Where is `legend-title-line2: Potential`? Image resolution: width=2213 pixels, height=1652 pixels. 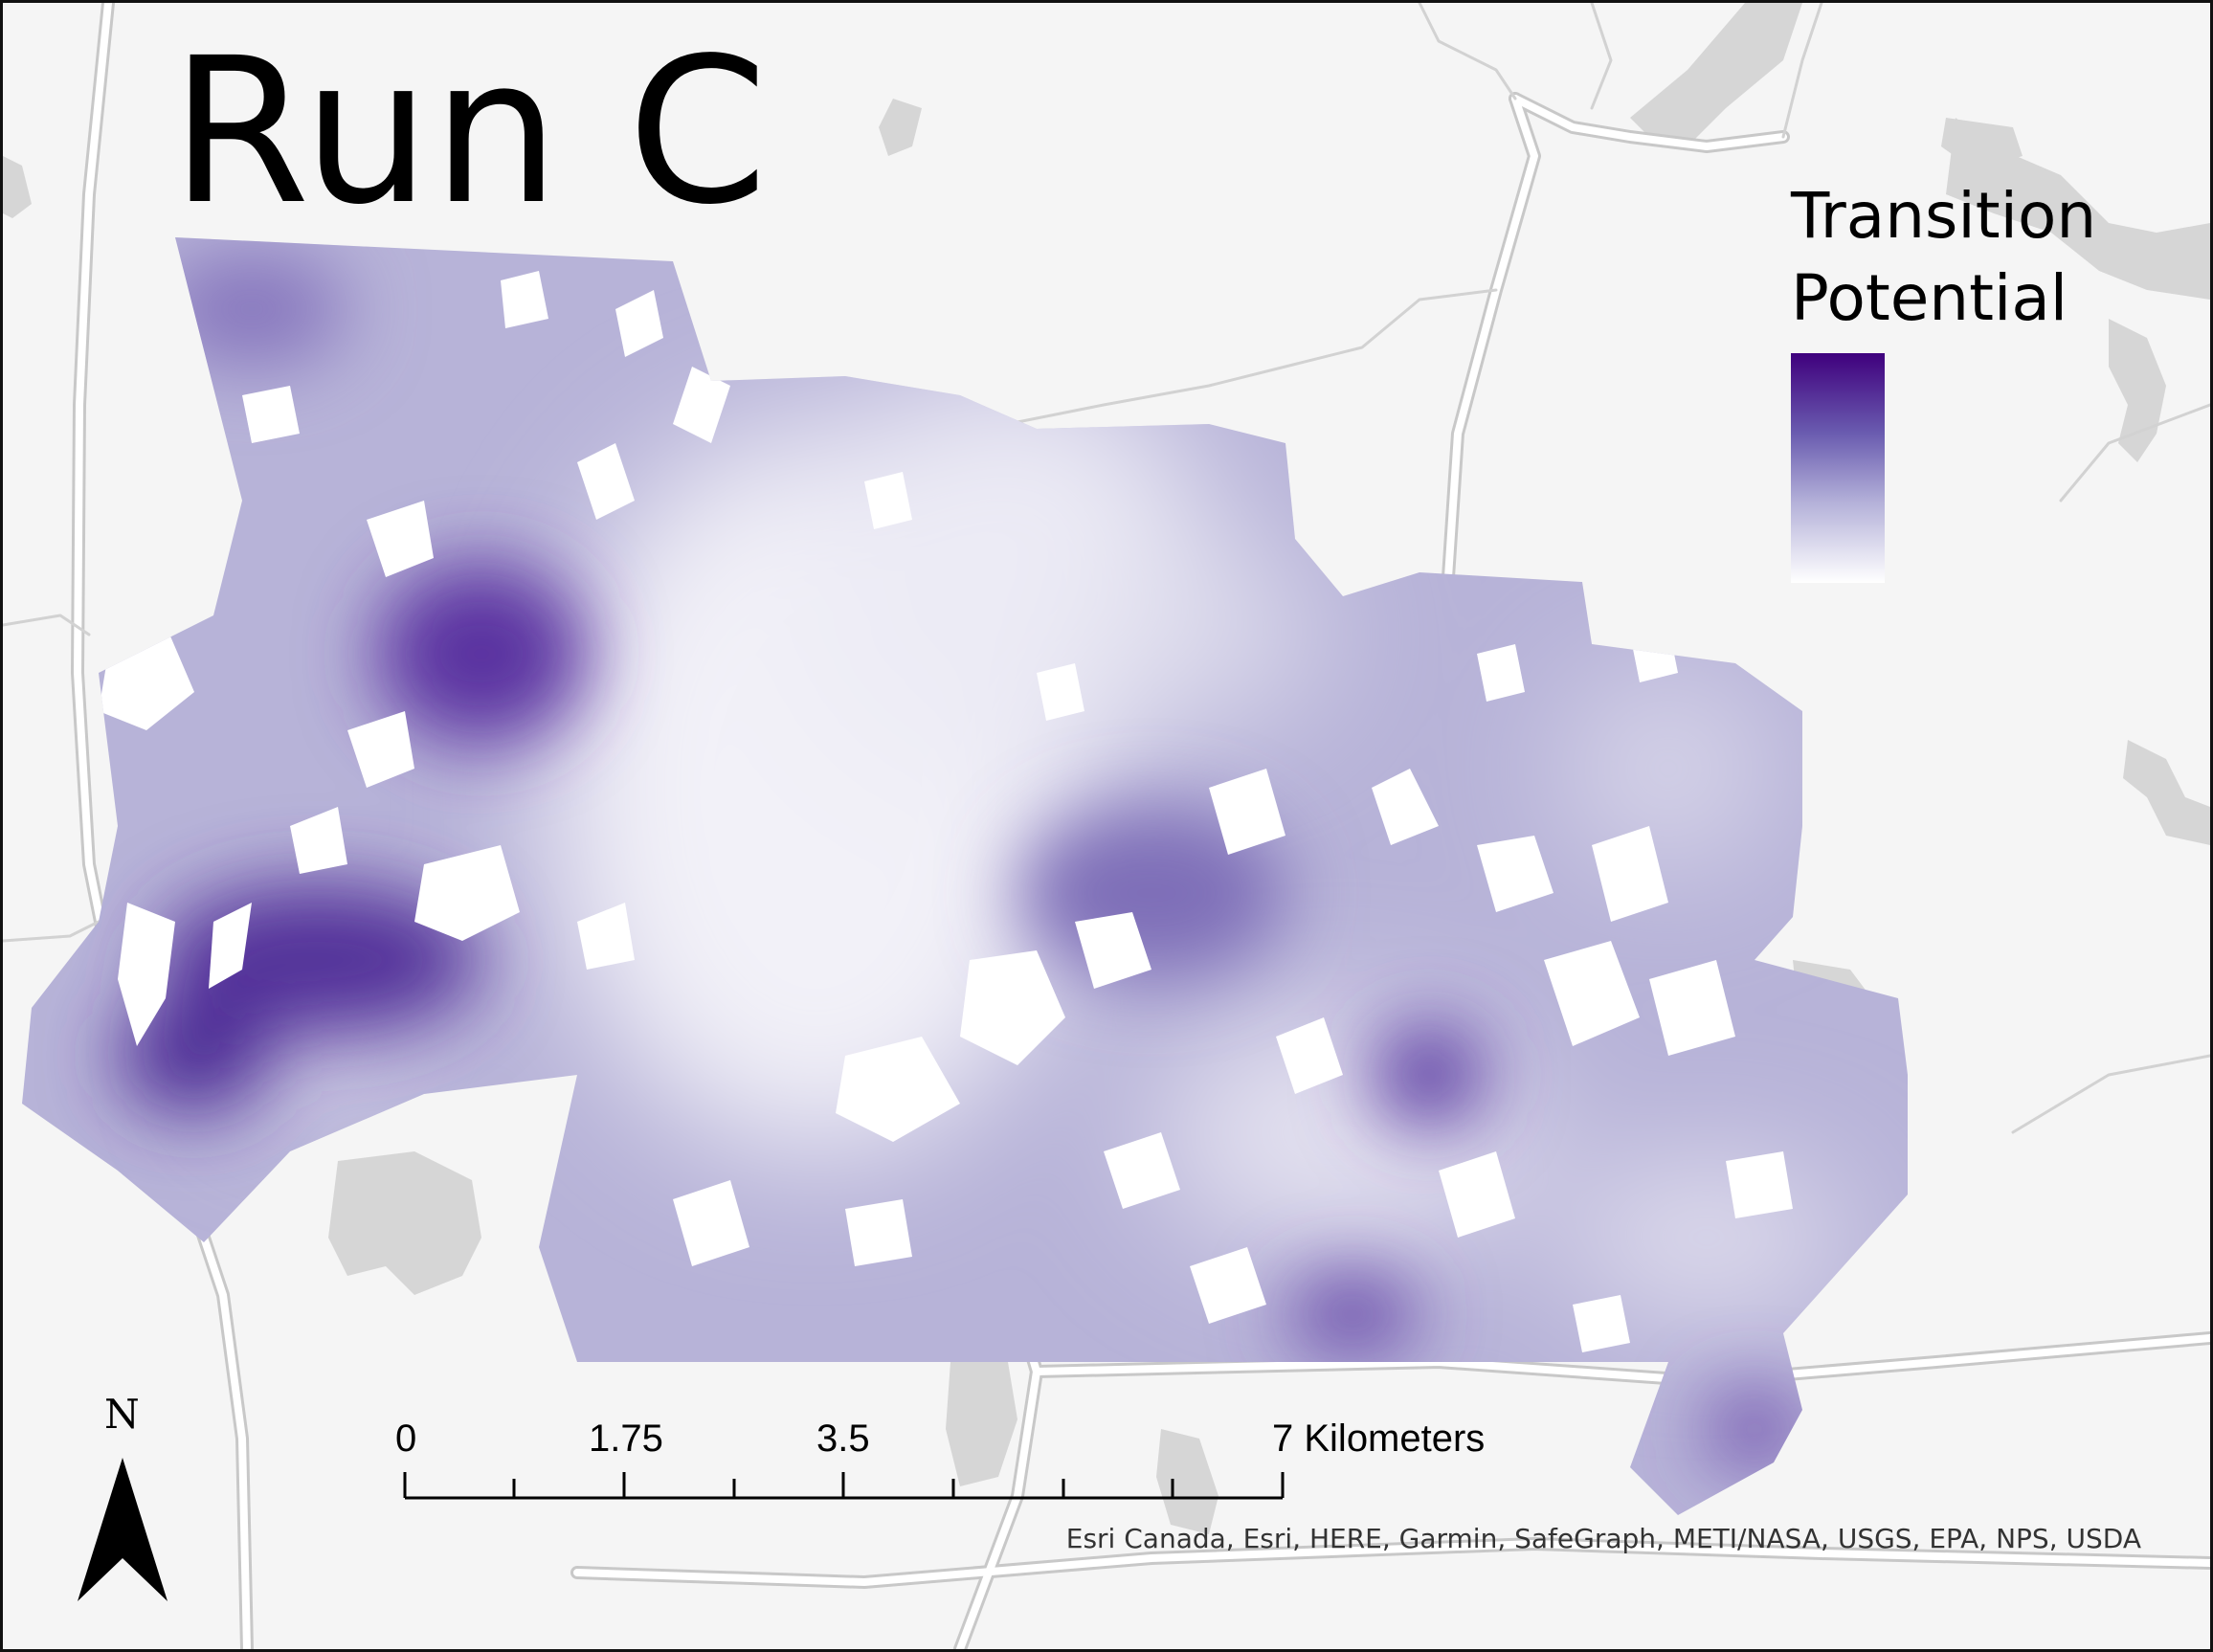
legend-title-line2: Potential is located at coordinates (1929, 298).